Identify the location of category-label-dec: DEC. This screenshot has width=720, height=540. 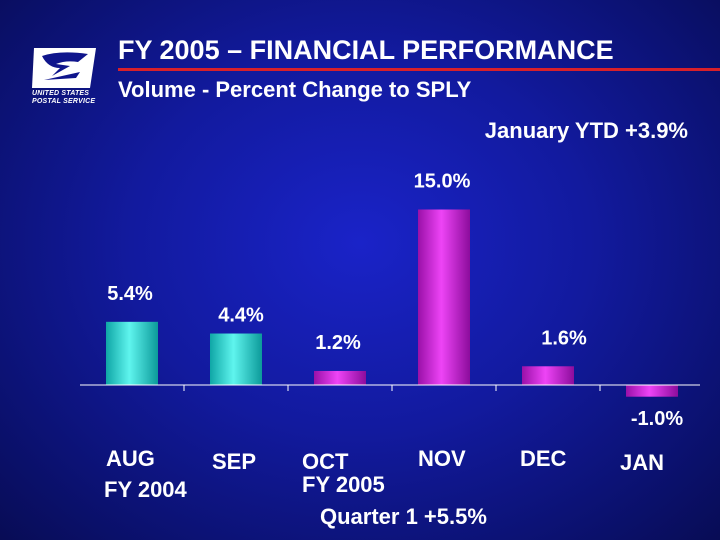
(543, 458).